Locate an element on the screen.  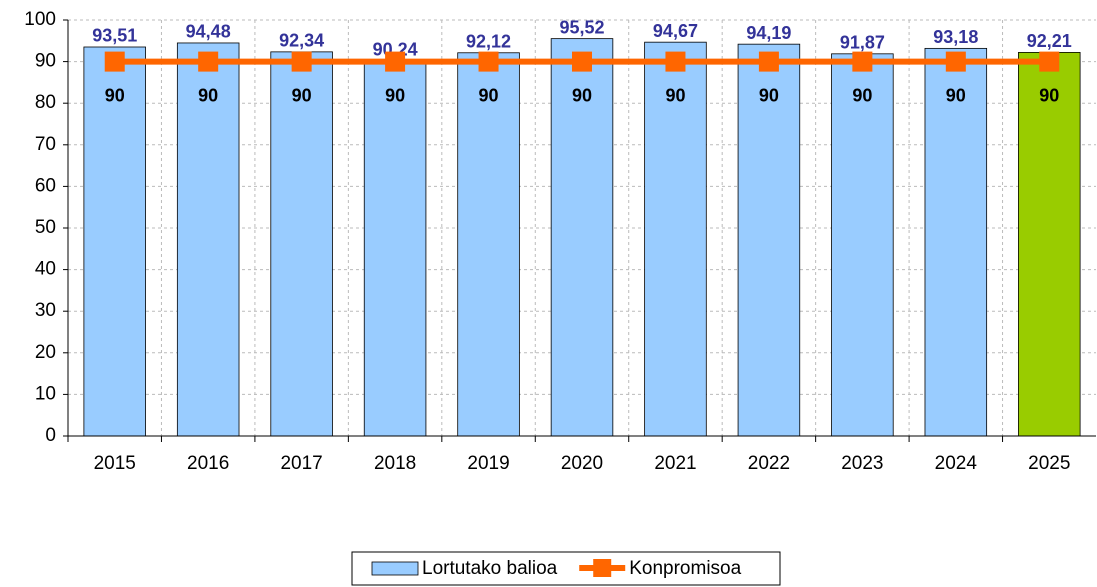
bar-value-label: 94,48 is located at coordinates (208, 32).